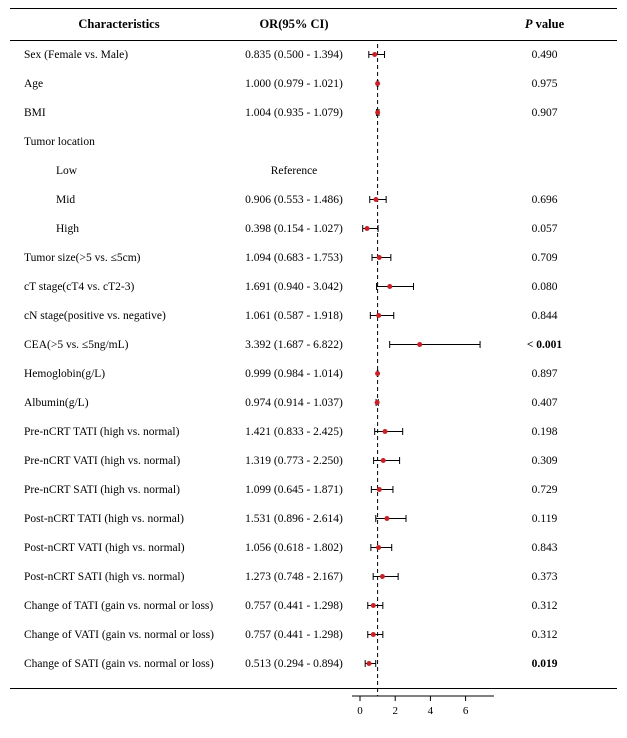 This screenshot has width=627, height=738. I want to click on p-value: 0.729, so click(544, 489).